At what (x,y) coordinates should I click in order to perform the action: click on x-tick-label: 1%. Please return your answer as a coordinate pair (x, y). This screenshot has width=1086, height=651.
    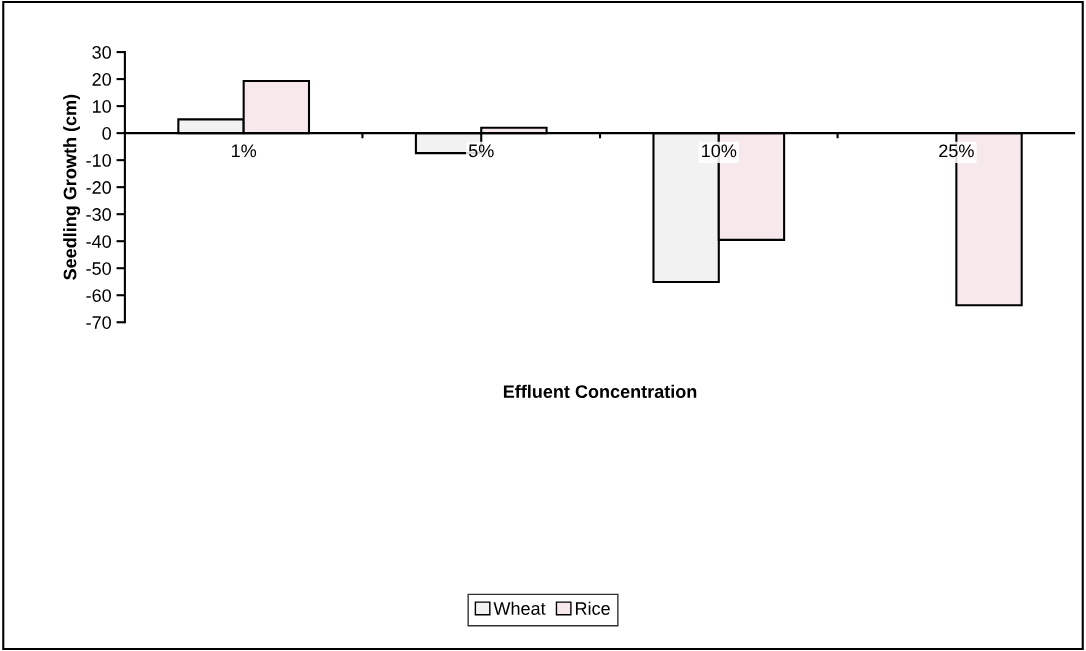
    Looking at the image, I should click on (244, 151).